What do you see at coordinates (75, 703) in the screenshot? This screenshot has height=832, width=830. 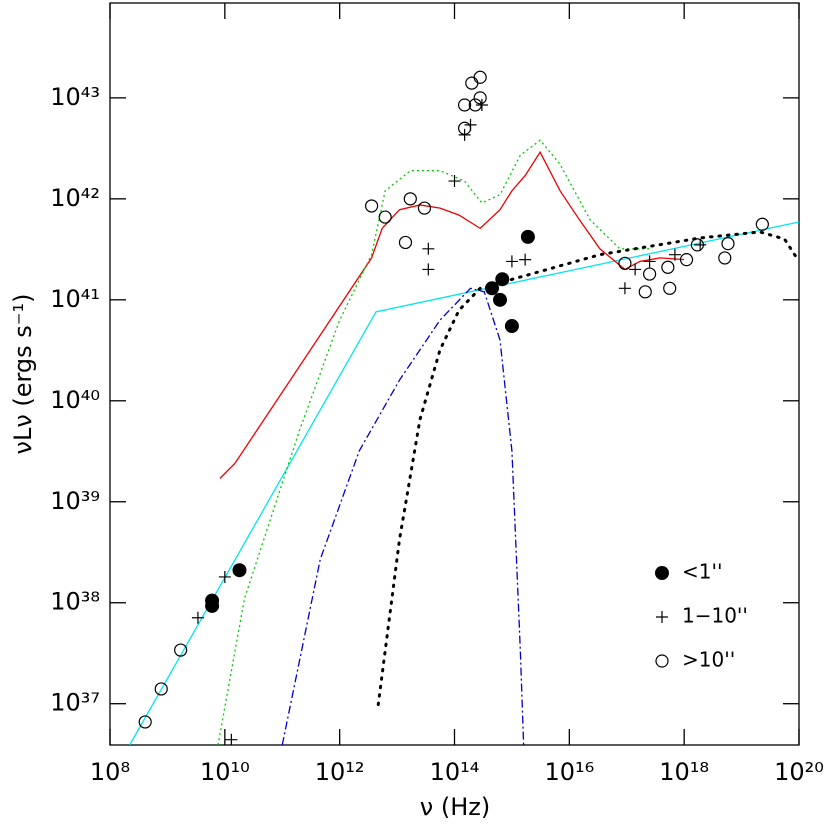 I see `y-tick-label: 10³⁷` at bounding box center [75, 703].